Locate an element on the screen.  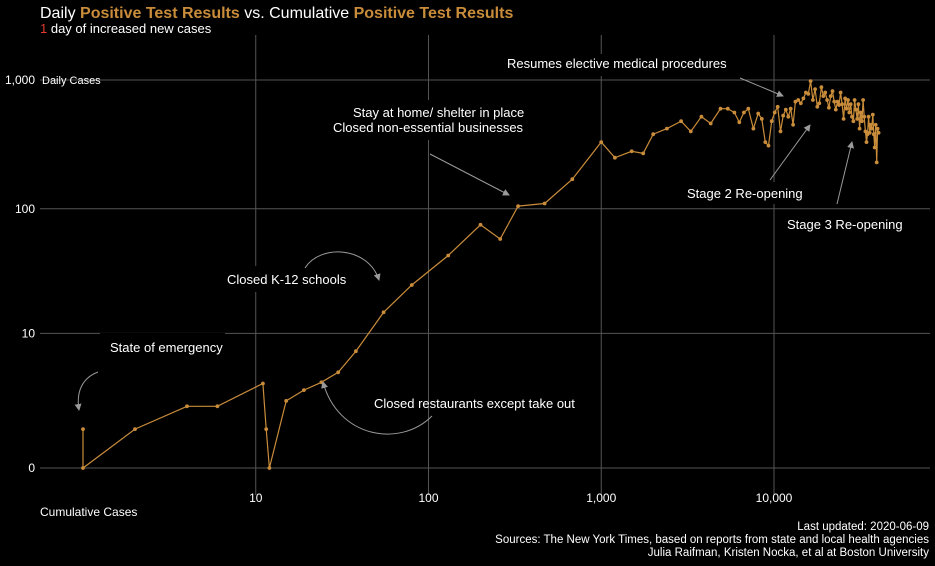
y-tick-label: 10 is located at coordinates (29, 333).